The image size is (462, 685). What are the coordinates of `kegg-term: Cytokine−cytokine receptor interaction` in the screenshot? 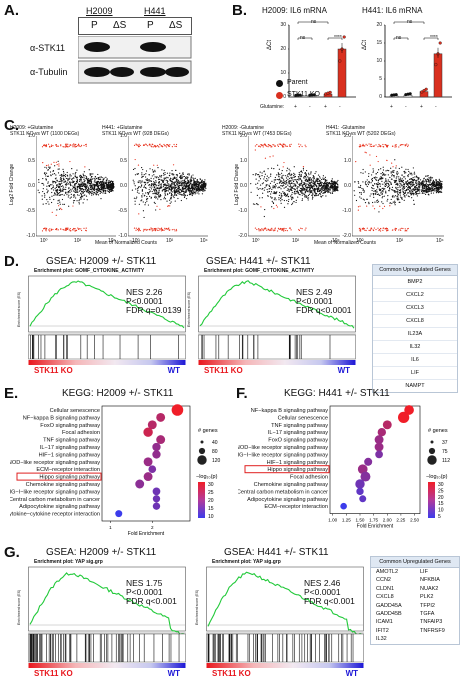 It's located at (55, 515).